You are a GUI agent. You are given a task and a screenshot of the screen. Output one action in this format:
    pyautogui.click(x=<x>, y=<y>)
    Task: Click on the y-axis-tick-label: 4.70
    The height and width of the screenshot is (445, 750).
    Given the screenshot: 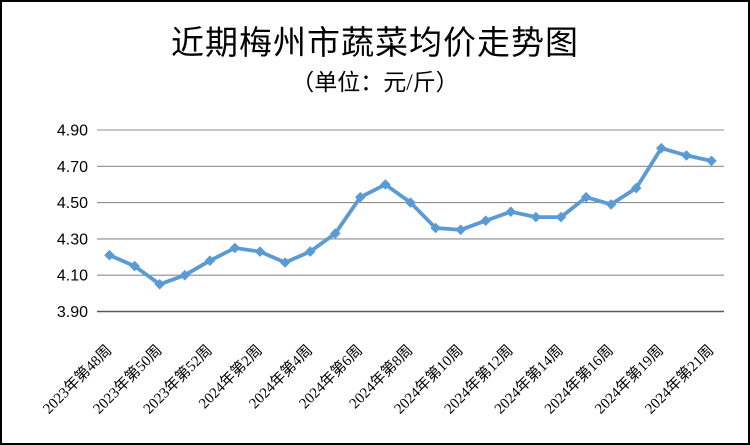 What is the action you would take?
    pyautogui.click(x=72, y=167)
    